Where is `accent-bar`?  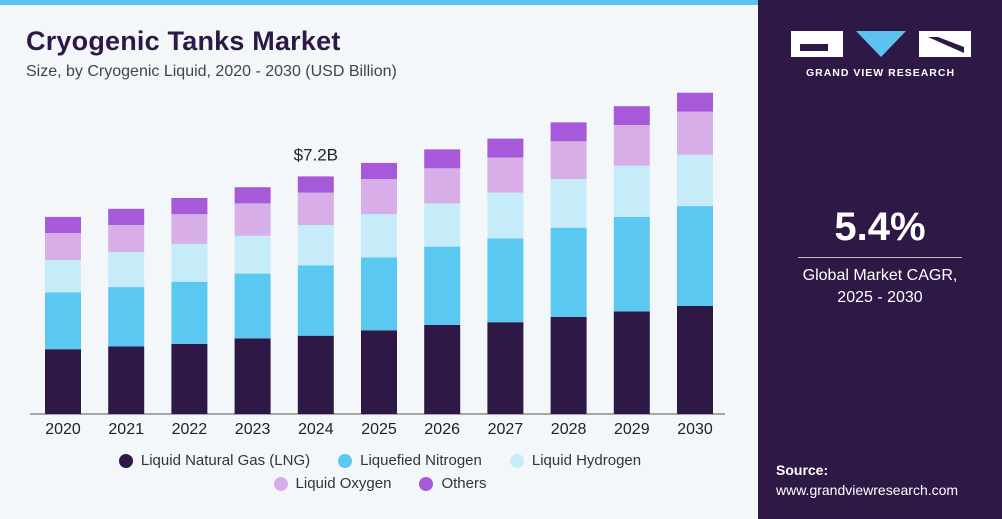
accent-bar is located at coordinates (379, 2).